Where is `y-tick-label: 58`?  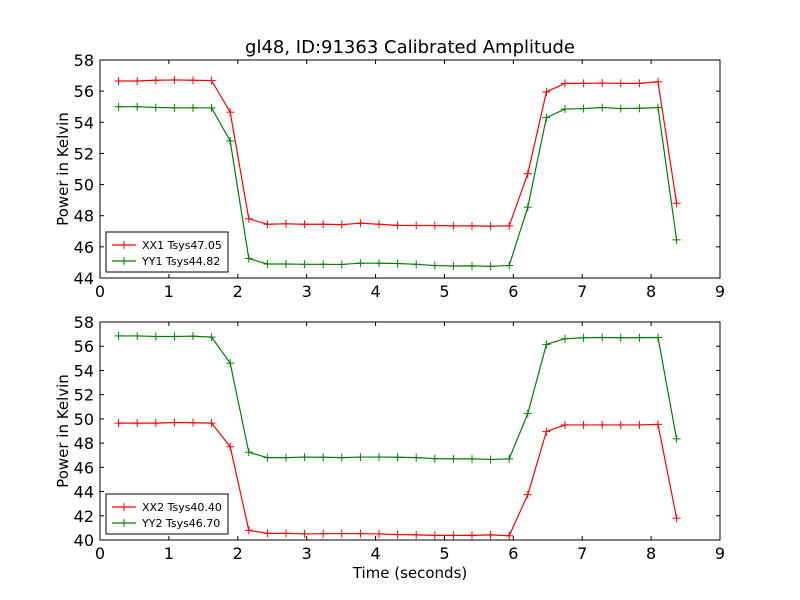 y-tick-label: 58 is located at coordinates (84, 322).